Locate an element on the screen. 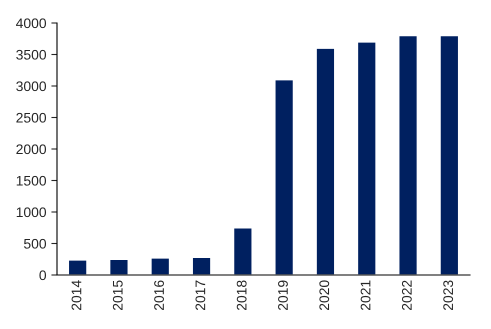 Image resolution: width=491 pixels, height=329 pixels. x-tick-label: 2019 is located at coordinates (283, 295).